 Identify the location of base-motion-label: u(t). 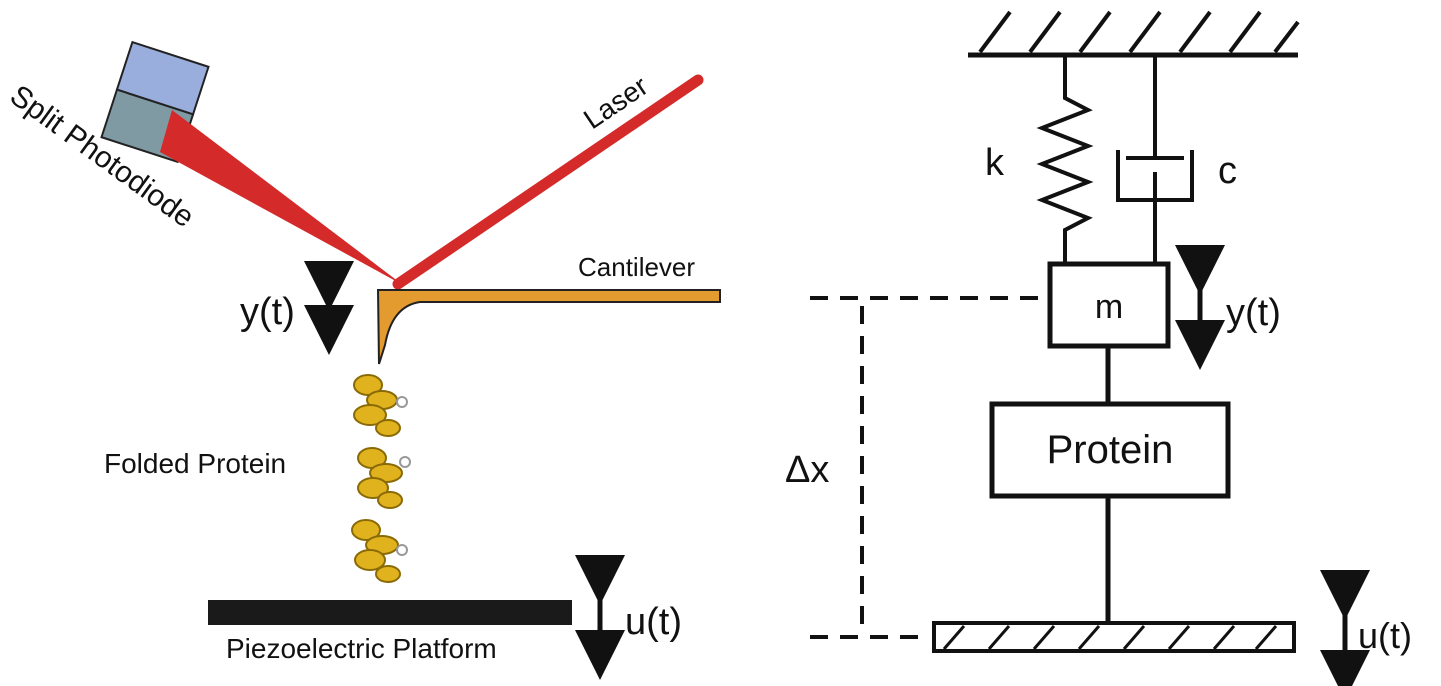
(1385, 635).